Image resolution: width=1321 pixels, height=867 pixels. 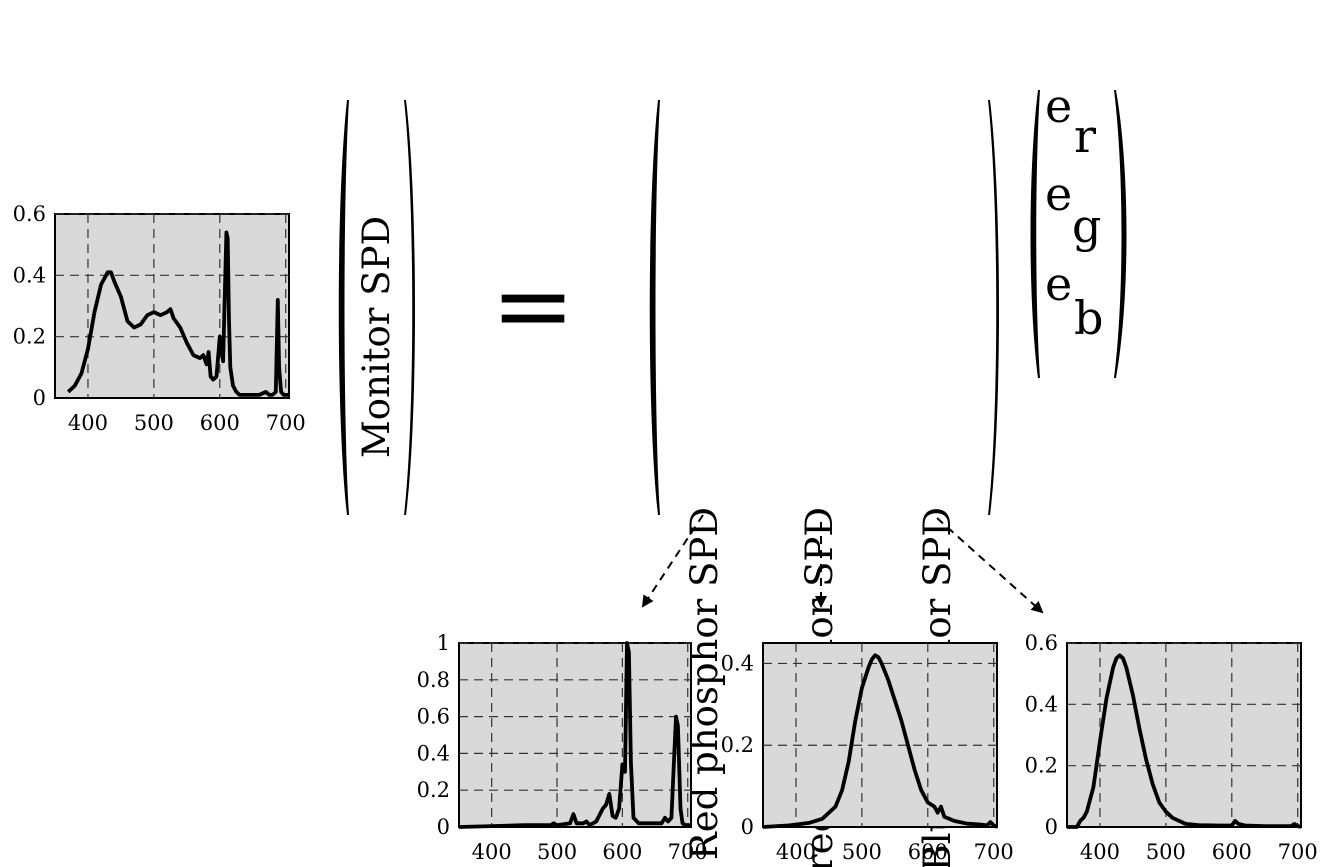 I want to click on equals-sign: =, so click(x=533, y=305).